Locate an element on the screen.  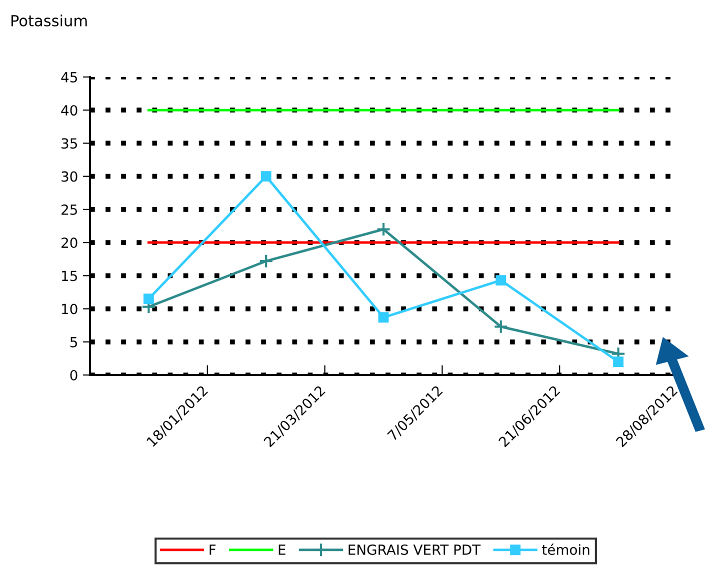
y-tick-label: 20 is located at coordinates (70, 243).